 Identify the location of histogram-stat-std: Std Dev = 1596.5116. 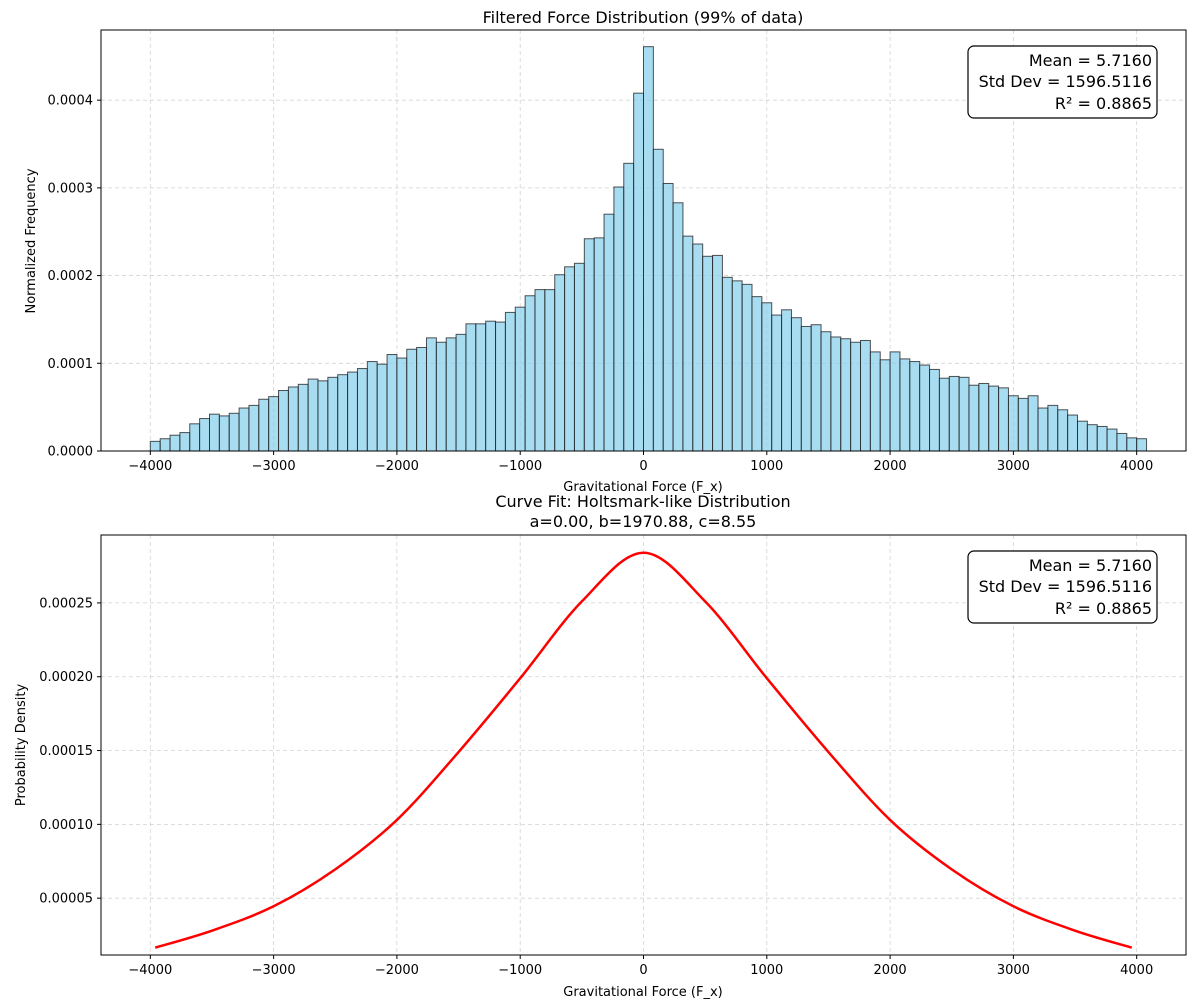
(1065, 81).